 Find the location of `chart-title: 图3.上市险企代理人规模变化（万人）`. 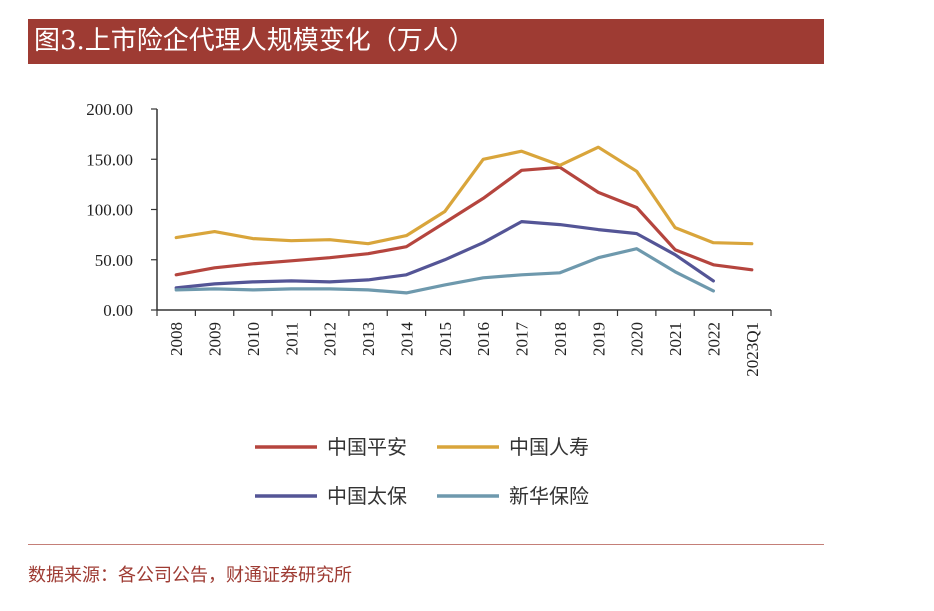

chart-title: 图3.上市险企代理人规模变化（万人） is located at coordinates (254, 41).